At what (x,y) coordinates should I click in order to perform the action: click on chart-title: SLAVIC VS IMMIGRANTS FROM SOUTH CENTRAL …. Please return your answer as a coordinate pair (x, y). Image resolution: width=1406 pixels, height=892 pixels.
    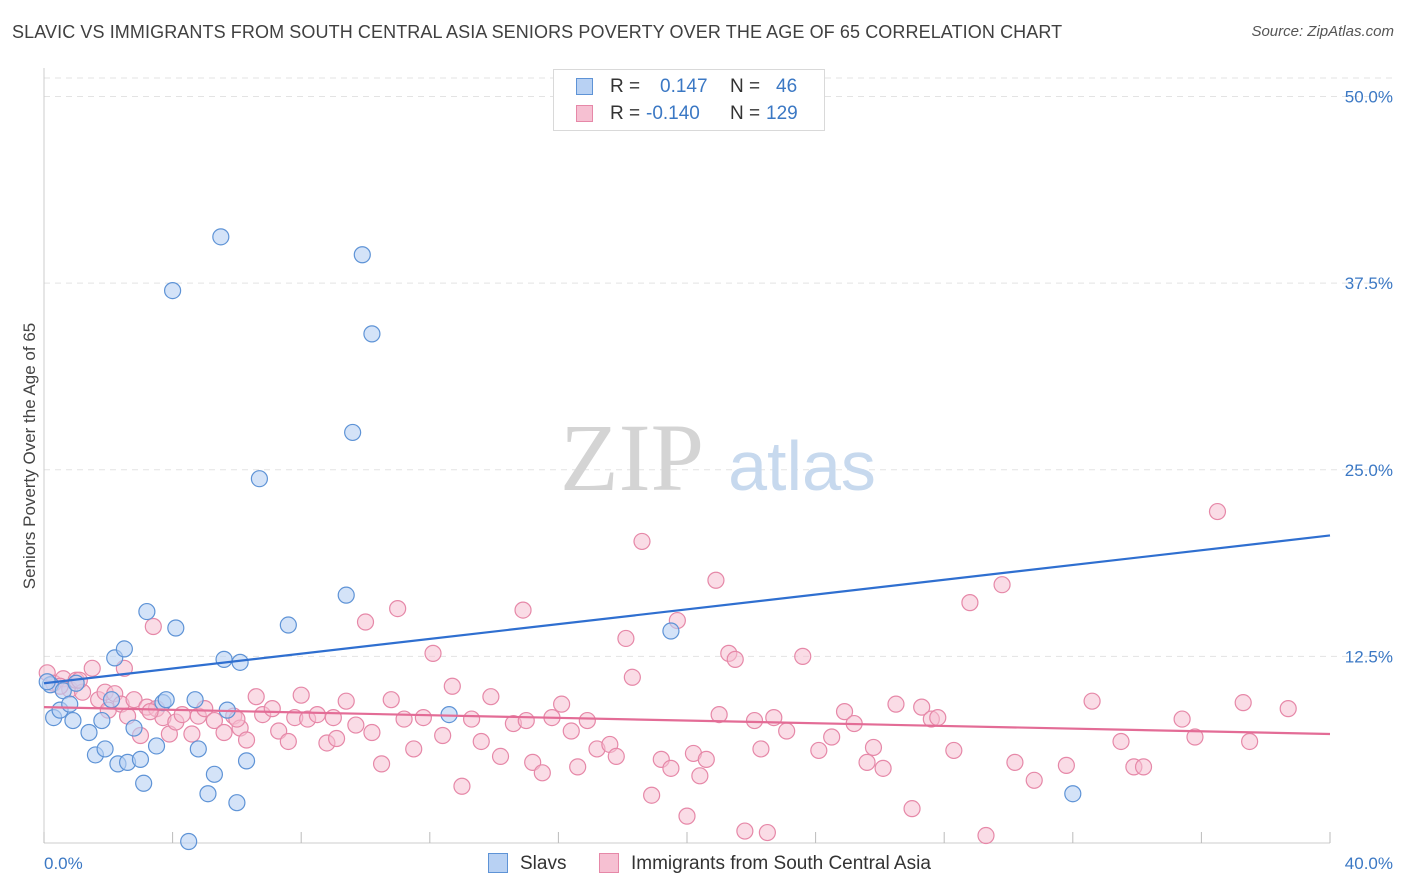
    Looking at the image, I should click on (537, 32).